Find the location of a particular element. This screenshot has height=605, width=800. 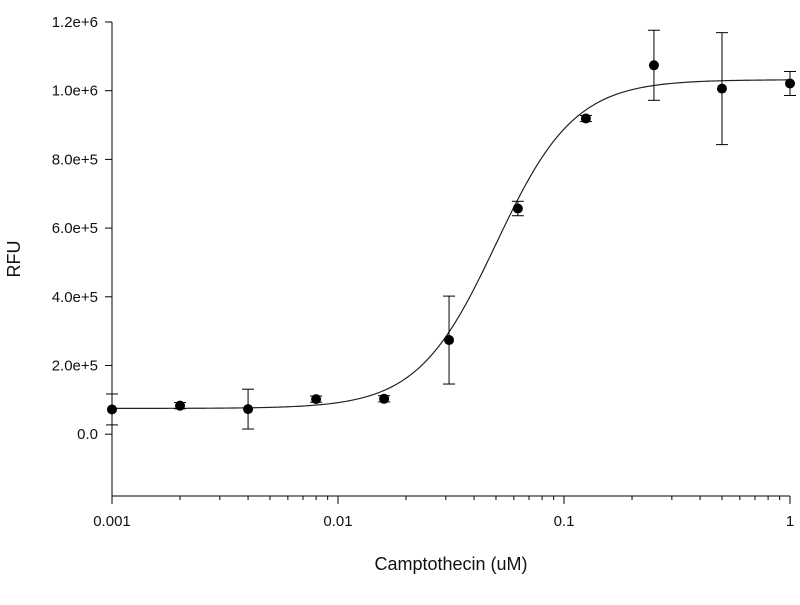

x-tick-label: 1 is located at coordinates (790, 521).